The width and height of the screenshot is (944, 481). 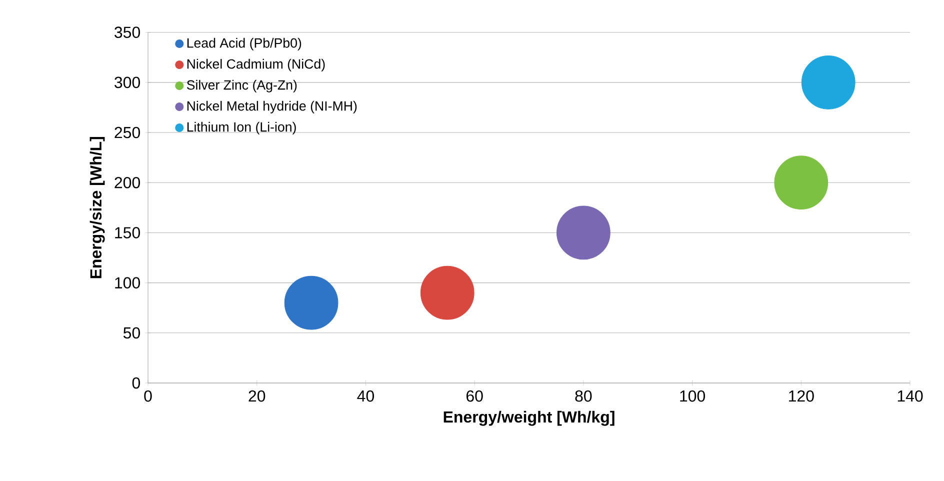 What do you see at coordinates (583, 396) in the screenshot?
I see `x-tick-label: 80` at bounding box center [583, 396].